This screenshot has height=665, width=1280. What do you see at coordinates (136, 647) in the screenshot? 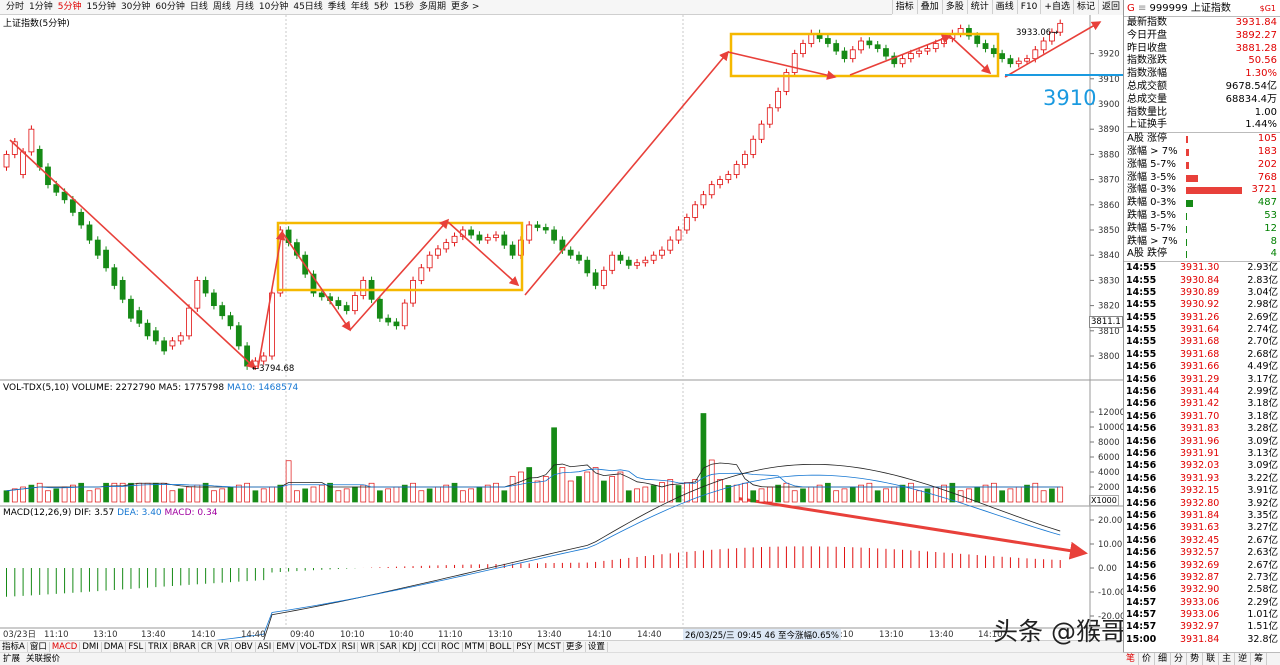
I see `indicator-tab-5: FSL` at bounding box center [136, 647].